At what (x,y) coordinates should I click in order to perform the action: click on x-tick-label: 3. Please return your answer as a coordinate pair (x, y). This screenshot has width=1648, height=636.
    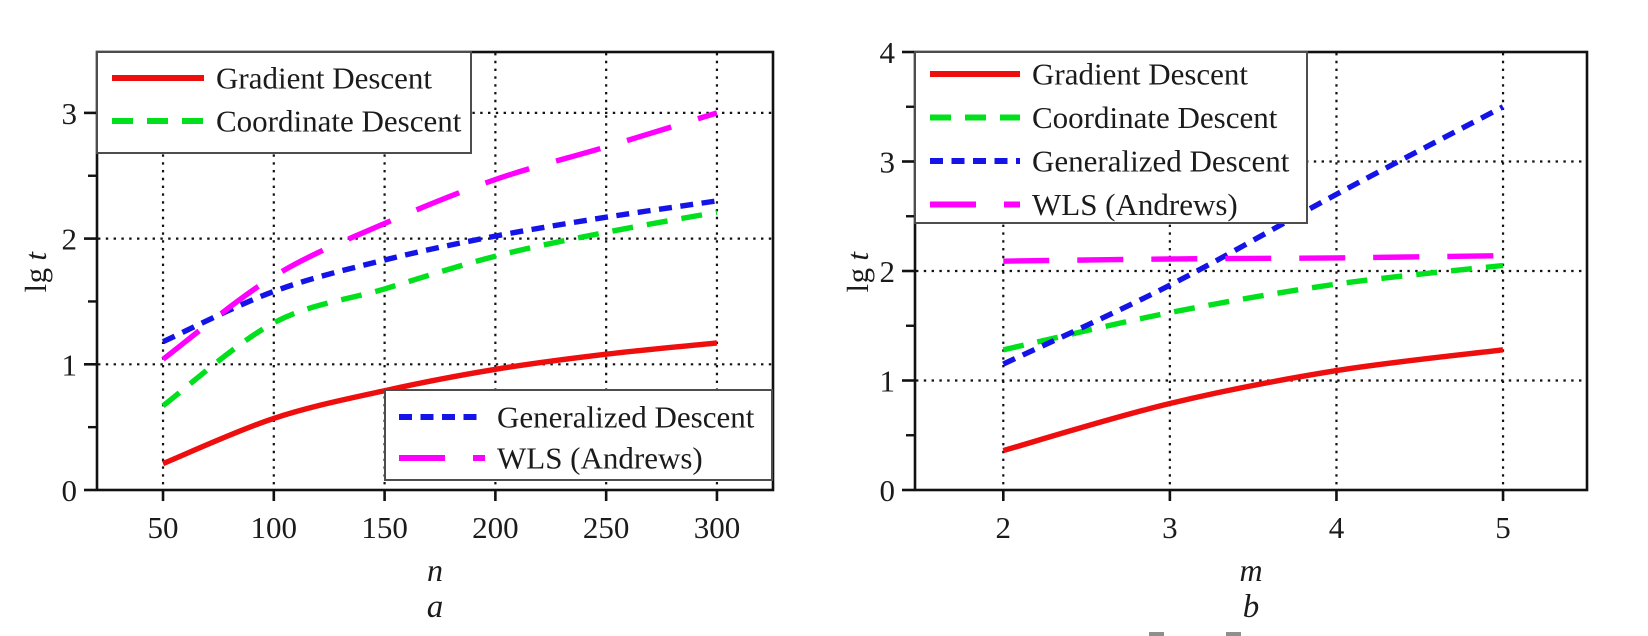
    Looking at the image, I should click on (1170, 527).